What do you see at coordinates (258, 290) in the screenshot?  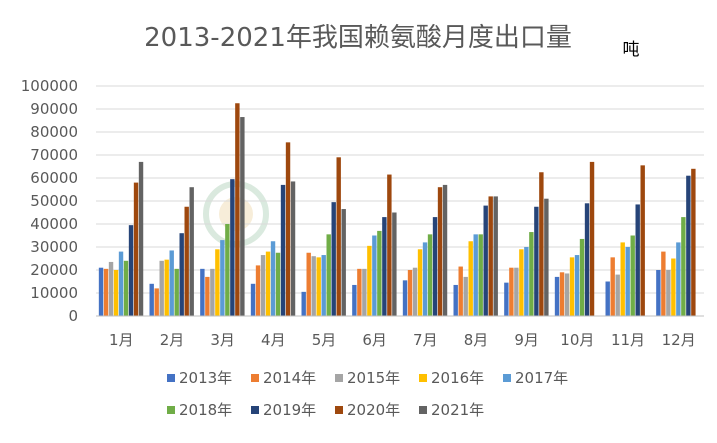 I see `bar-2014年-4月` at bounding box center [258, 290].